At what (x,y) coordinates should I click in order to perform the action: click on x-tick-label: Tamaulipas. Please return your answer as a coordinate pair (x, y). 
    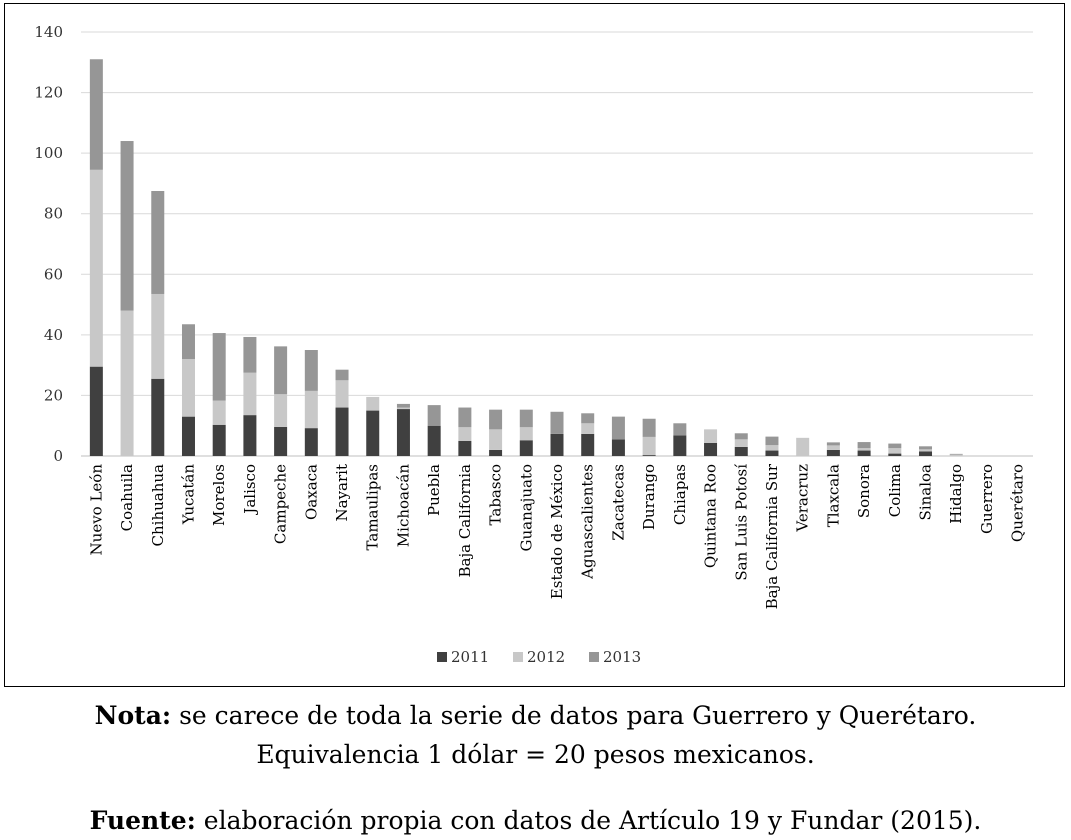
    Looking at the image, I should click on (373, 507).